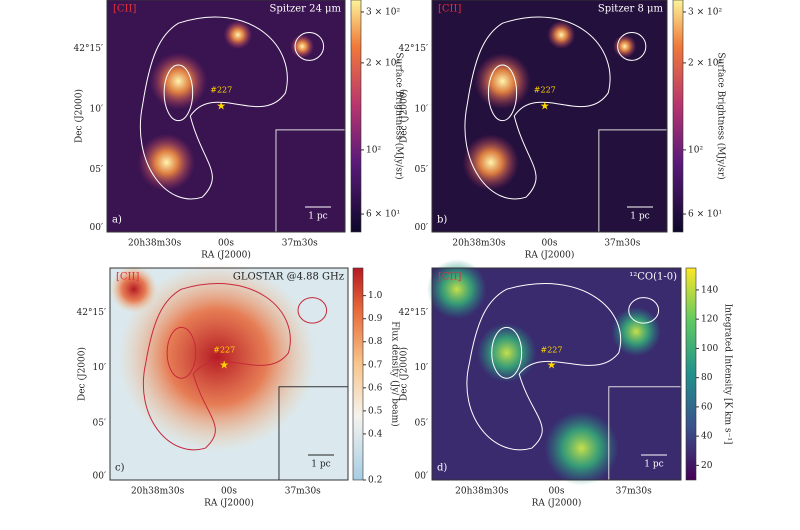 The width and height of the screenshot is (800, 530). I want to click on instrument-label: GLOSTAR @4.88 GHz, so click(288, 277).